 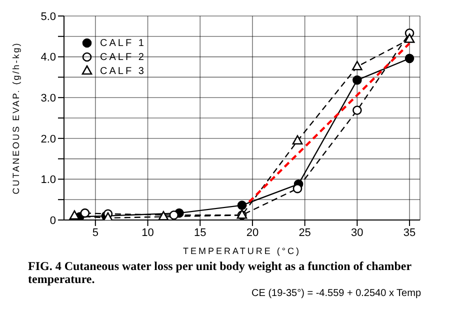 I want to click on y-axis-title: CUTANEOUS EVAP. (g/h-kg), so click(x=16, y=118).